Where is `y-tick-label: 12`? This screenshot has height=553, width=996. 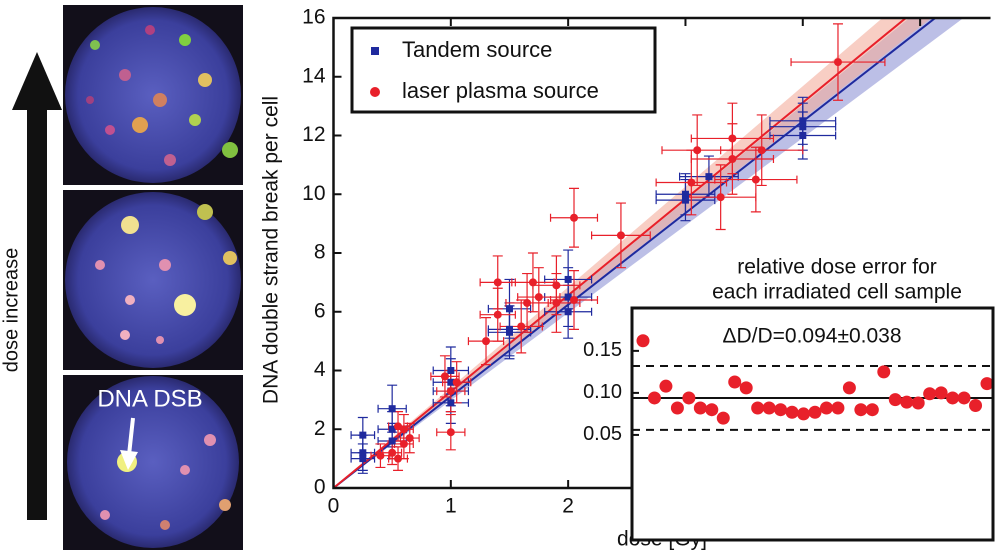 y-tick-label: 12 is located at coordinates (313, 134).